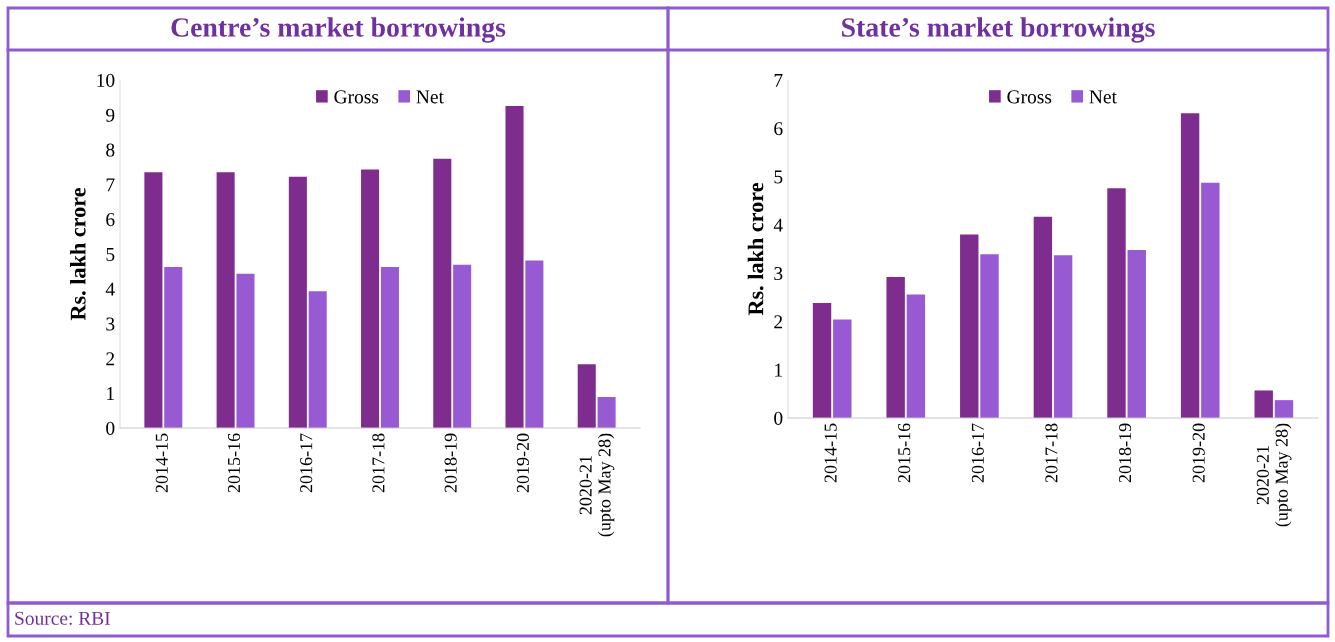 This screenshot has width=1335, height=642. What do you see at coordinates (338, 30) in the screenshot?
I see `chart-title: Centre’s market borrowings` at bounding box center [338, 30].